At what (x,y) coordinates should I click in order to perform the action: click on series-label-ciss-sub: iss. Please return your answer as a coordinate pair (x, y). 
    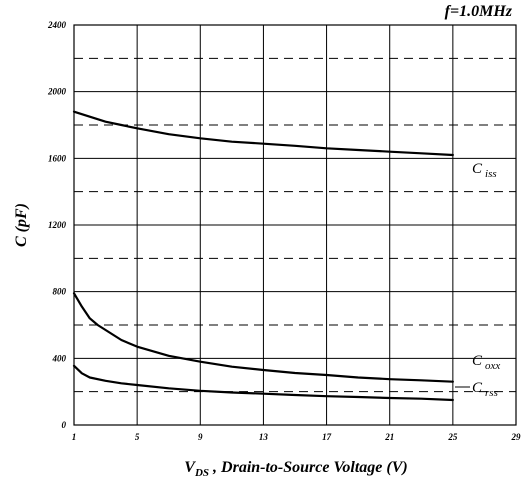
    Looking at the image, I should click on (491, 174).